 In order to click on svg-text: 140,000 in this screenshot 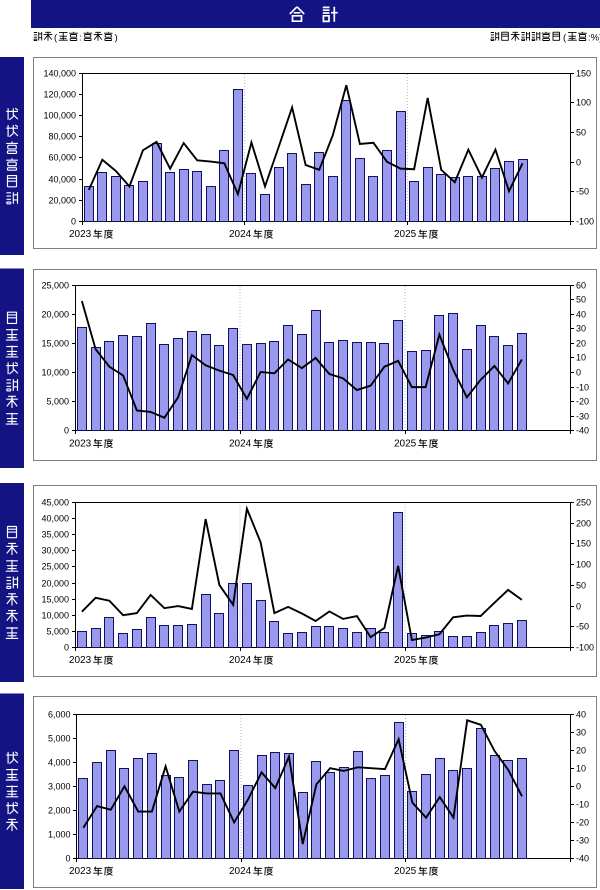, I will do `click(59, 74)`.